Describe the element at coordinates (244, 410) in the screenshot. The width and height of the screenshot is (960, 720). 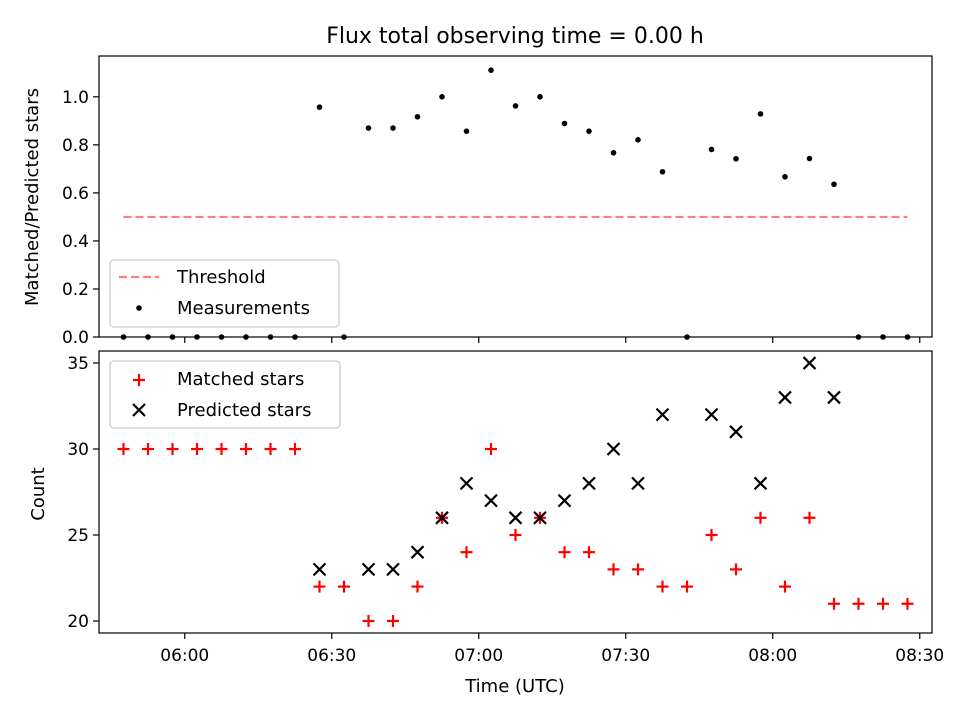
I see `legend-predicted-label: Predicted stars` at that location.